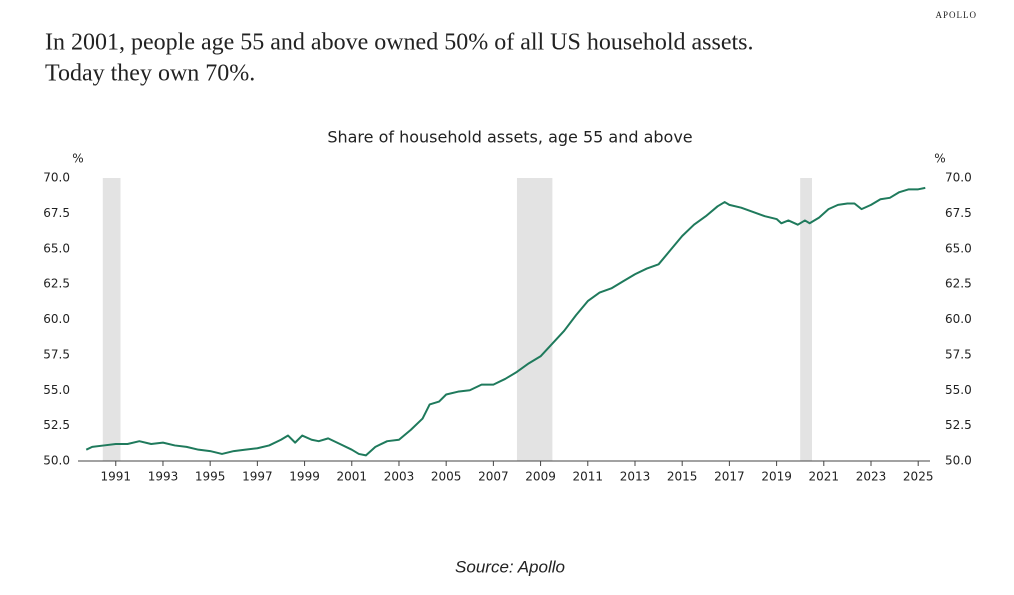 This screenshot has width=1014, height=595. What do you see at coordinates (56, 284) in the screenshot?
I see `y-tick-label: 62.5` at bounding box center [56, 284].